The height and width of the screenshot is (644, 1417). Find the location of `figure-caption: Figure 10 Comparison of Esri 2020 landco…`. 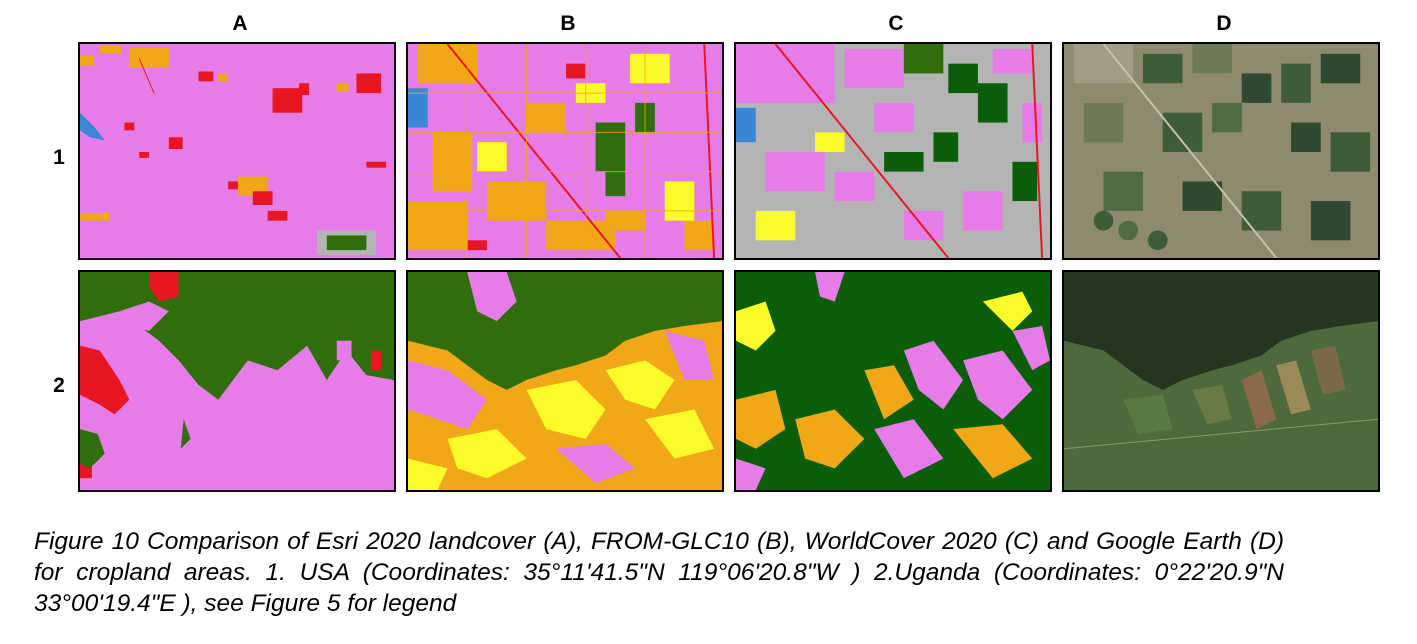

figure-caption: Figure 10 Comparison of Esri 2020 landco… is located at coordinates (659, 572).